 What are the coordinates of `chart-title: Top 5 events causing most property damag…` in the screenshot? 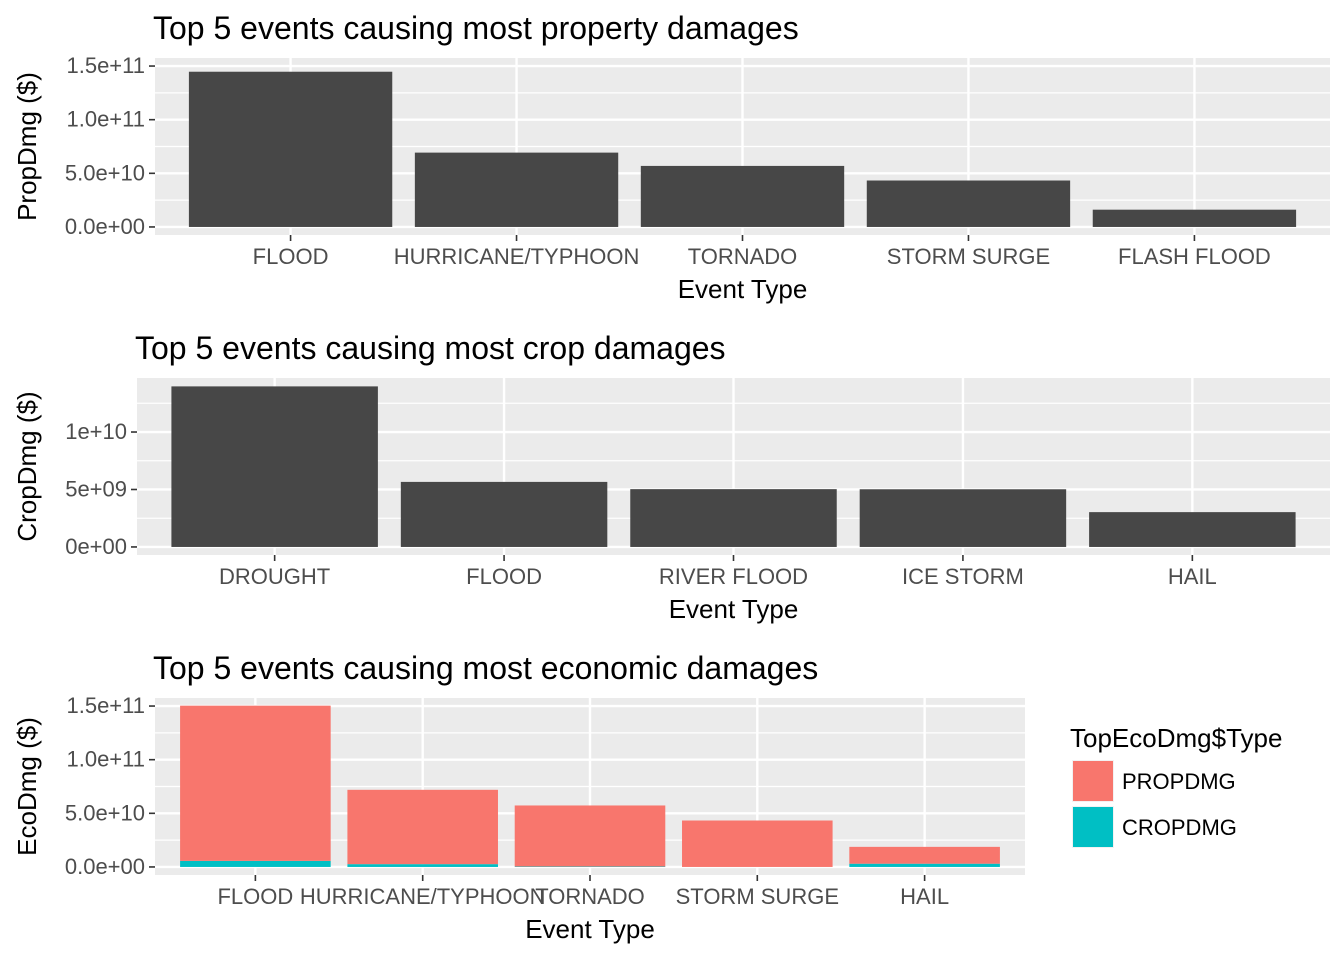 It's located at (476, 28).